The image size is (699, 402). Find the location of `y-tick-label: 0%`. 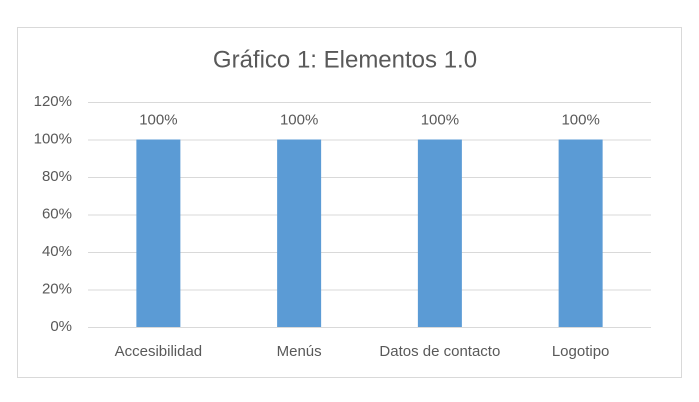

y-tick-label: 0% is located at coordinates (61, 326).